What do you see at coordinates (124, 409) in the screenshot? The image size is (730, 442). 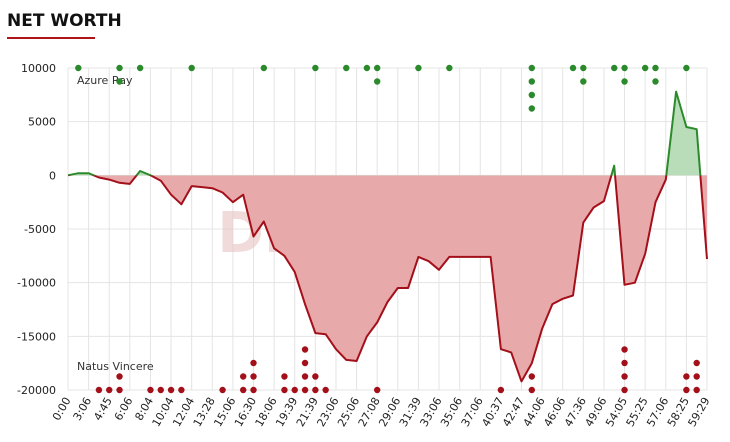 I see `x-tick-label: 6:06` at bounding box center [124, 409].